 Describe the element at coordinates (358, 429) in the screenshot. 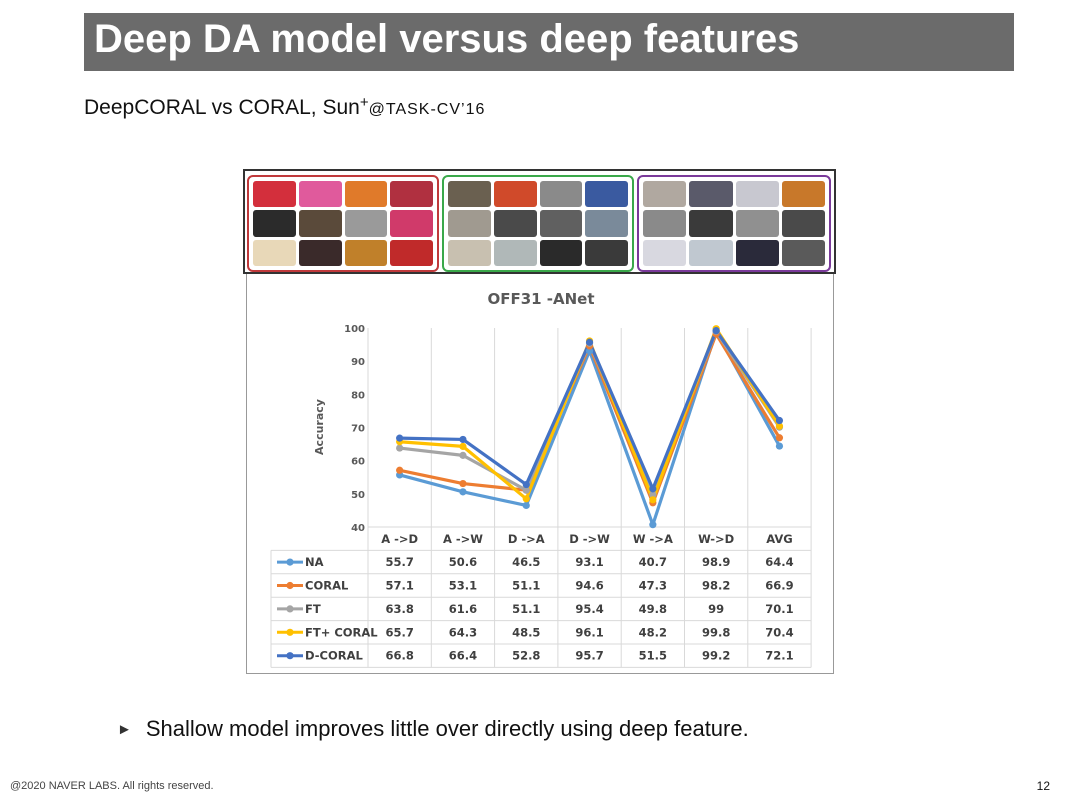

I see `y-tick-label: 70` at that location.